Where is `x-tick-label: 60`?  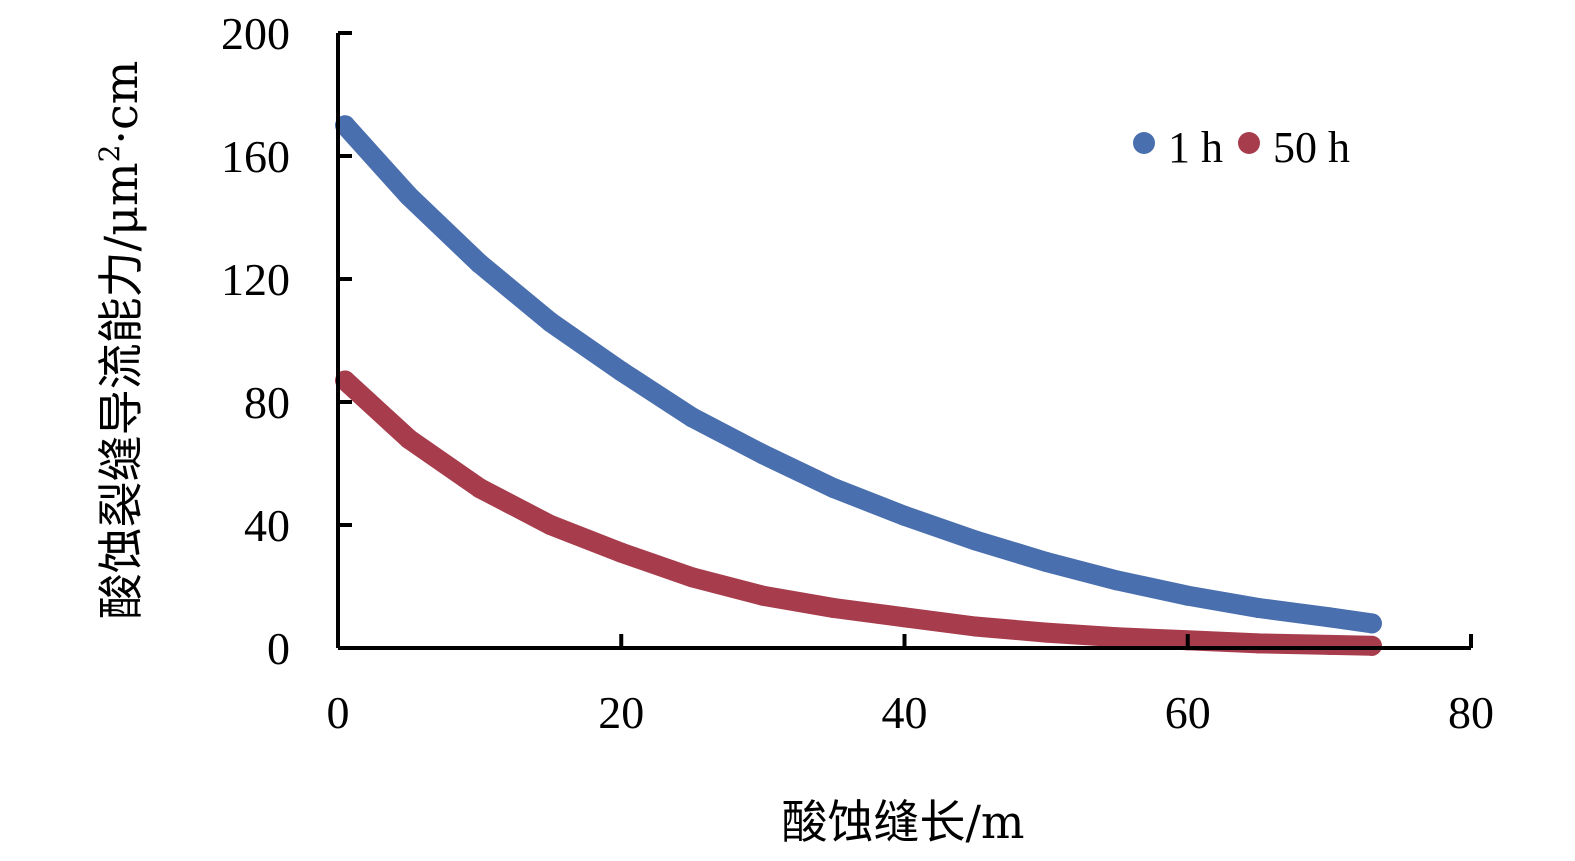 x-tick-label: 60 is located at coordinates (1188, 712).